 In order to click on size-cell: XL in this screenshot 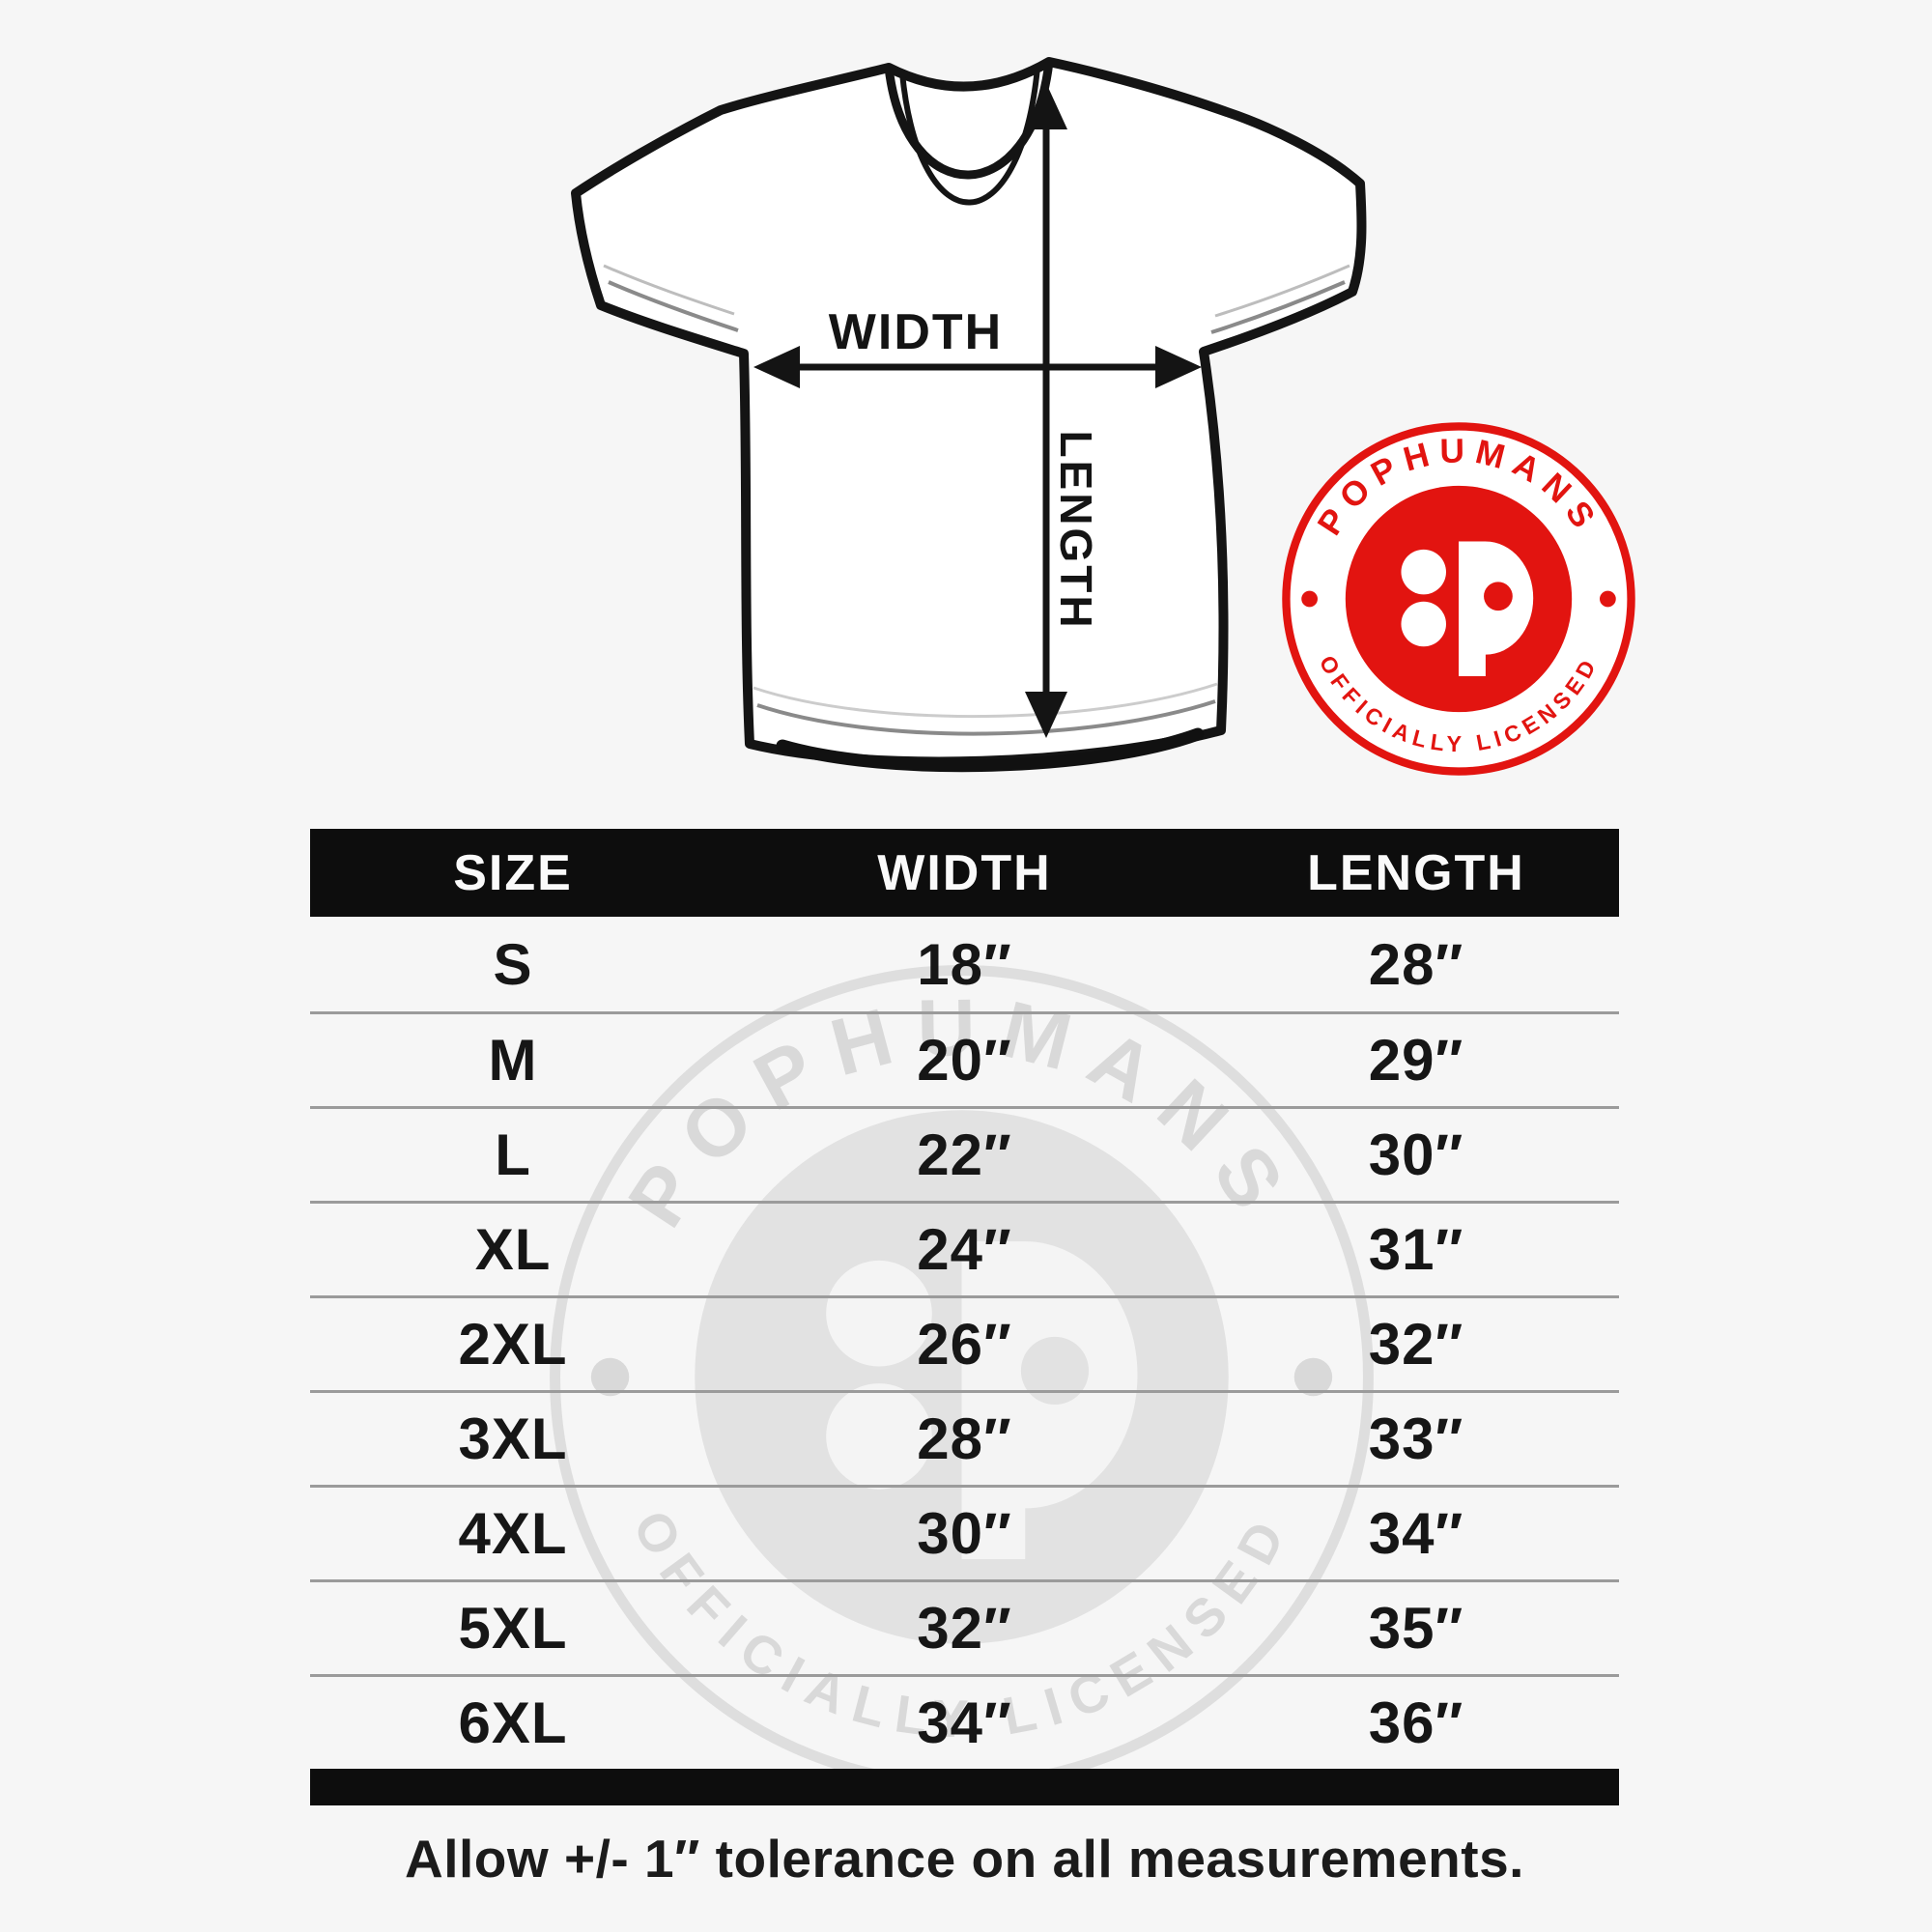, I will do `click(513, 1249)`.